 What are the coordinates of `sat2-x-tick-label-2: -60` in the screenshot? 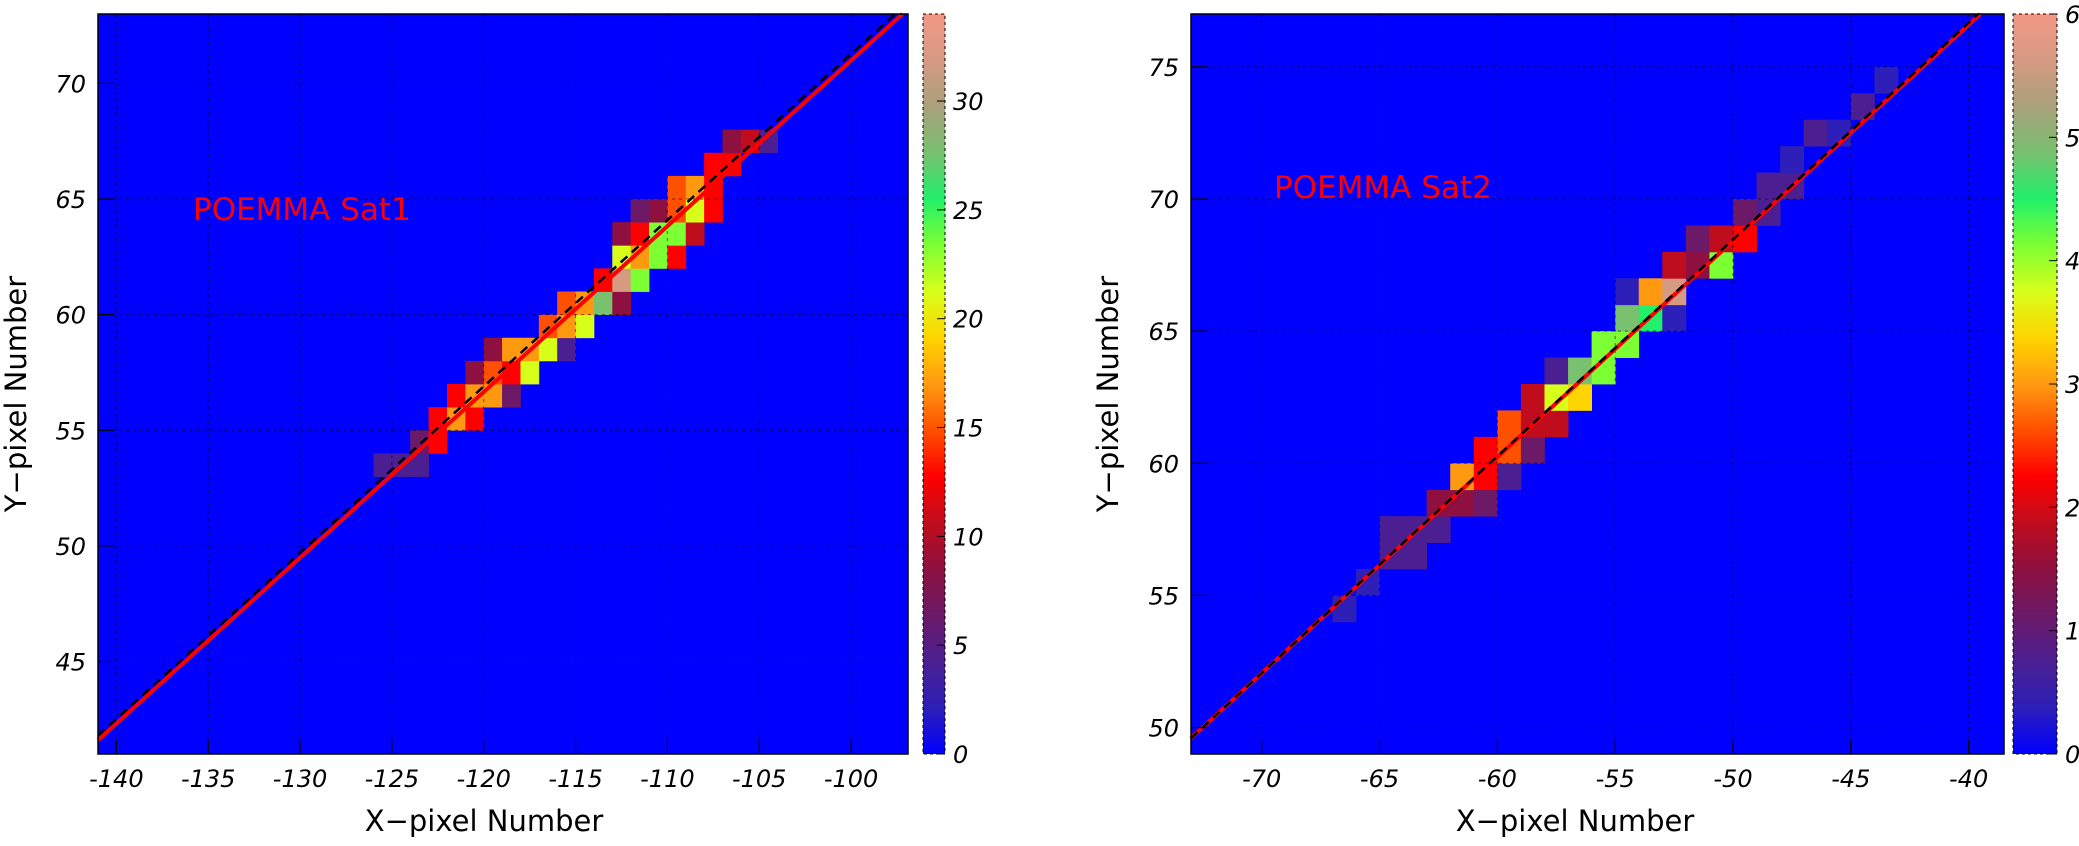 It's located at (1497, 779).